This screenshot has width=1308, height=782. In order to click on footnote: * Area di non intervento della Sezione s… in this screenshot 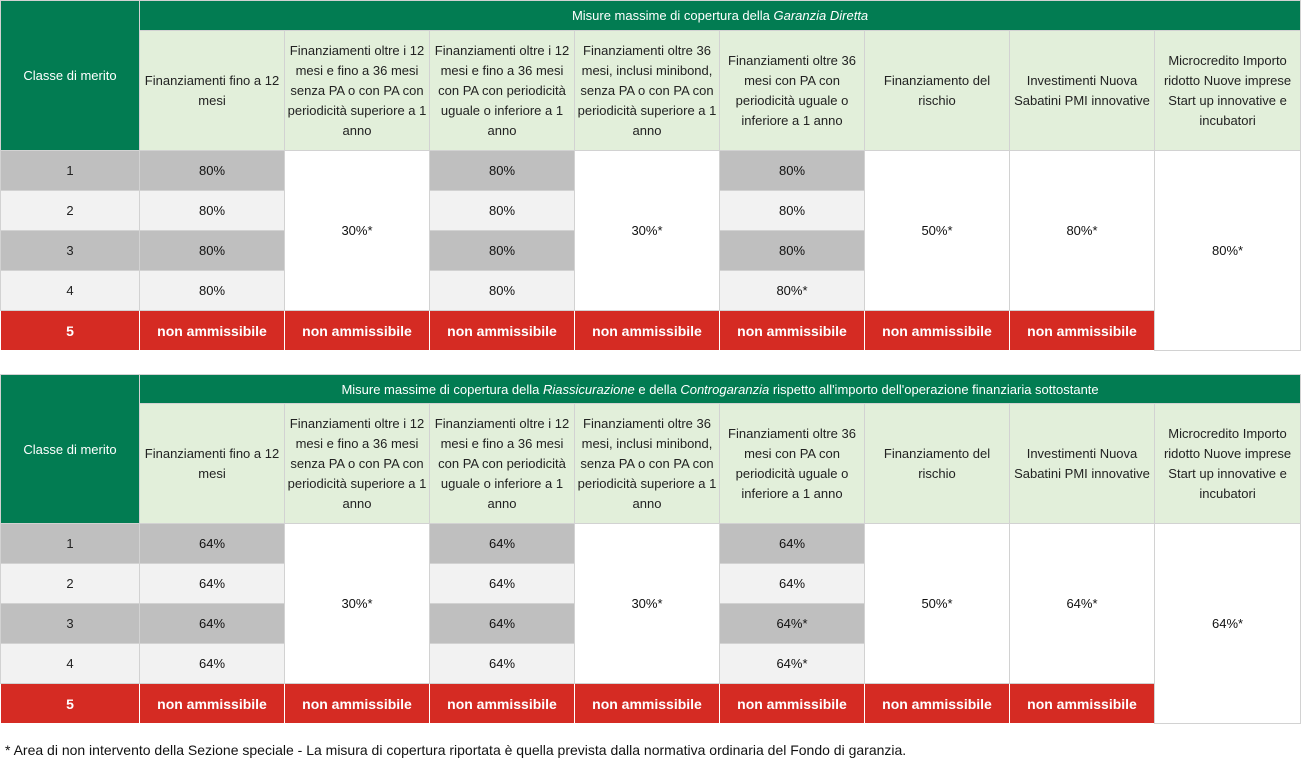, I will do `click(456, 750)`.